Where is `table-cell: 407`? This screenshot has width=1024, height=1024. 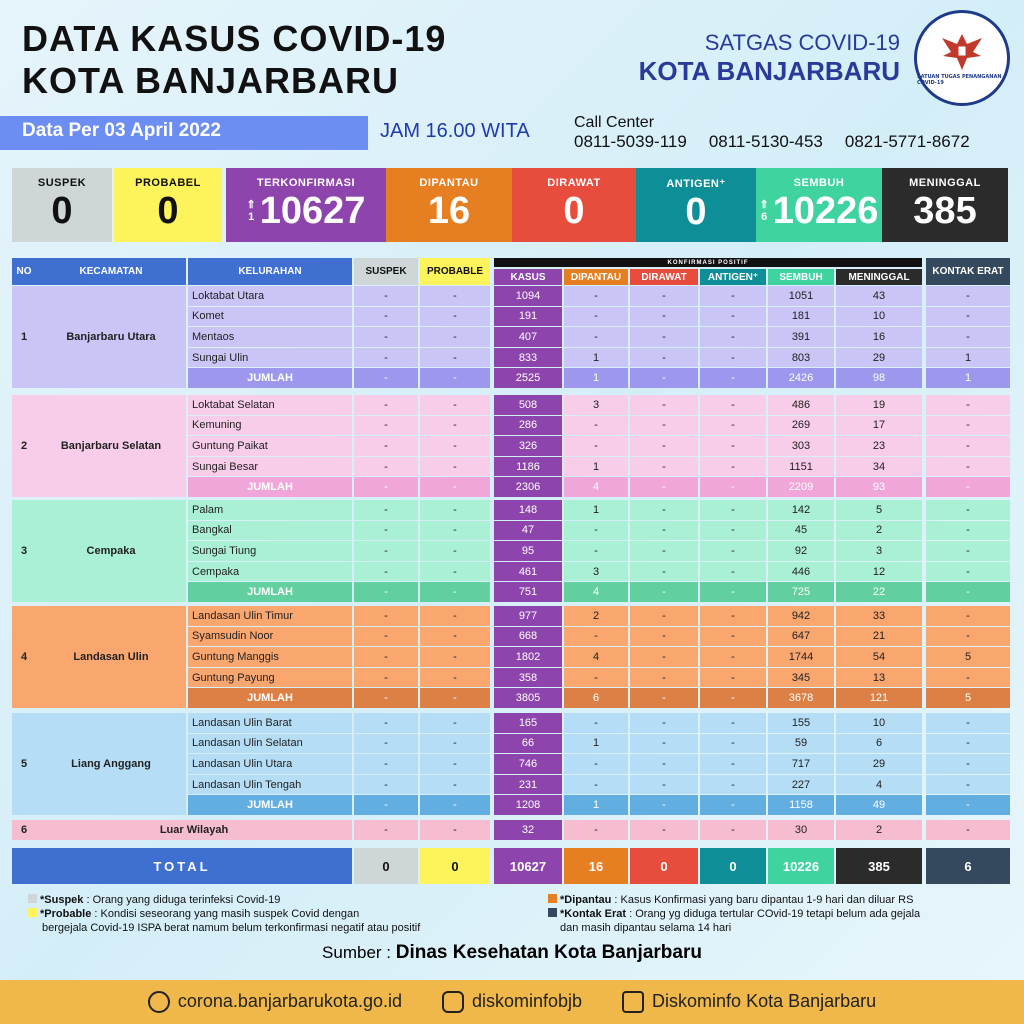
table-cell: 407 is located at coordinates (528, 337).